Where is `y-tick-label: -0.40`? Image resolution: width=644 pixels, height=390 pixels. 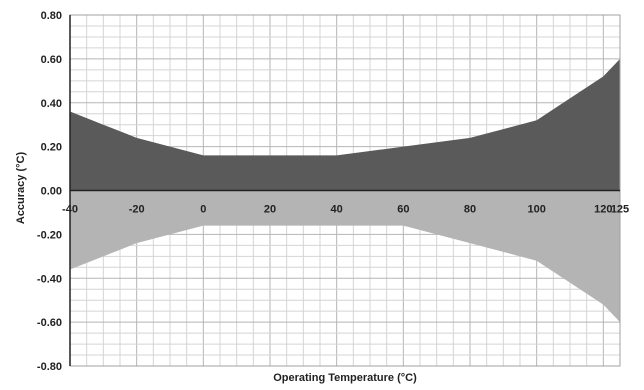
y-tick-label: -0.40 is located at coordinates (49, 279).